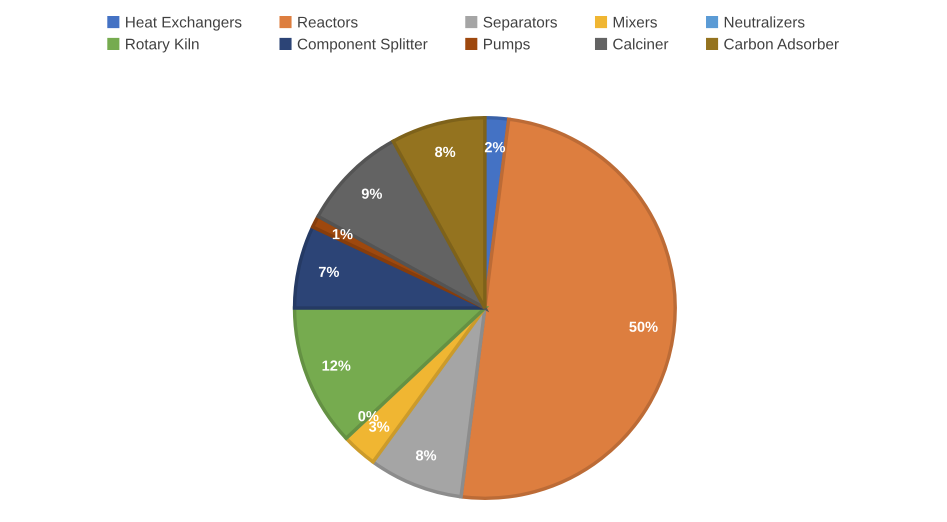 The height and width of the screenshot is (522, 947). I want to click on legend-label: Calciner, so click(640, 44).